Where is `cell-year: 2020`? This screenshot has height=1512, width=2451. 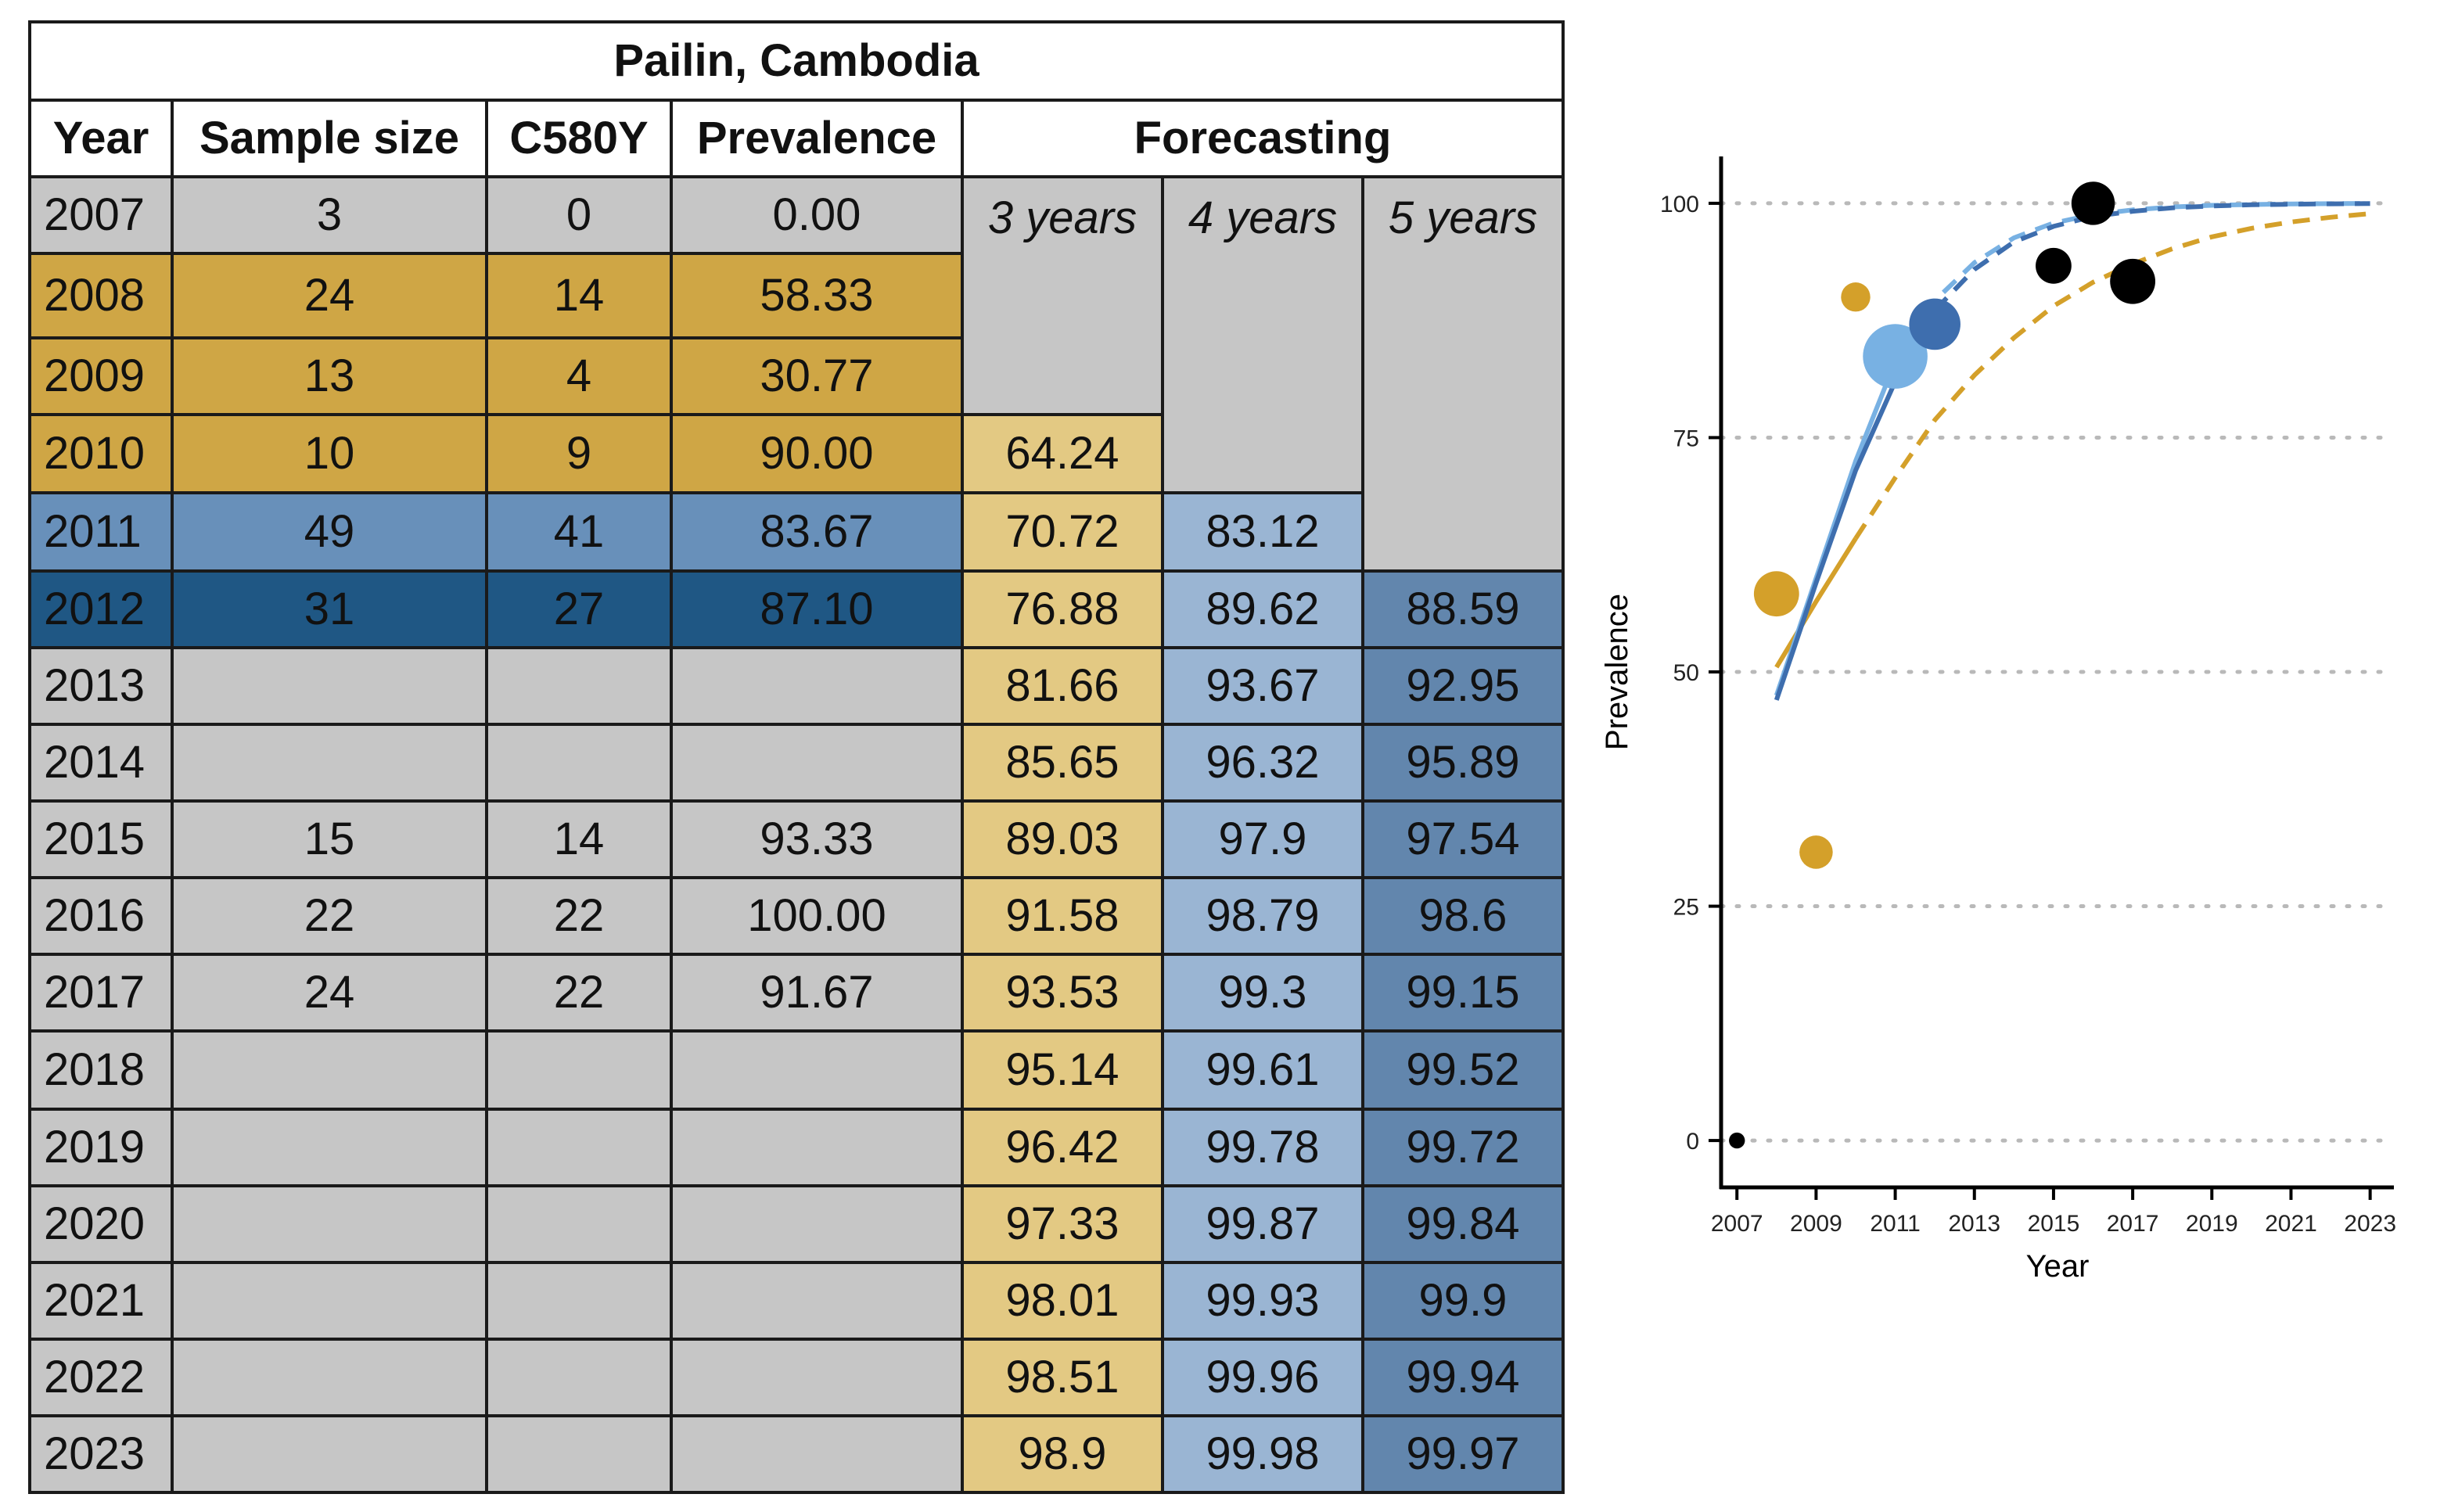
cell-year: 2020 is located at coordinates (101, 1224).